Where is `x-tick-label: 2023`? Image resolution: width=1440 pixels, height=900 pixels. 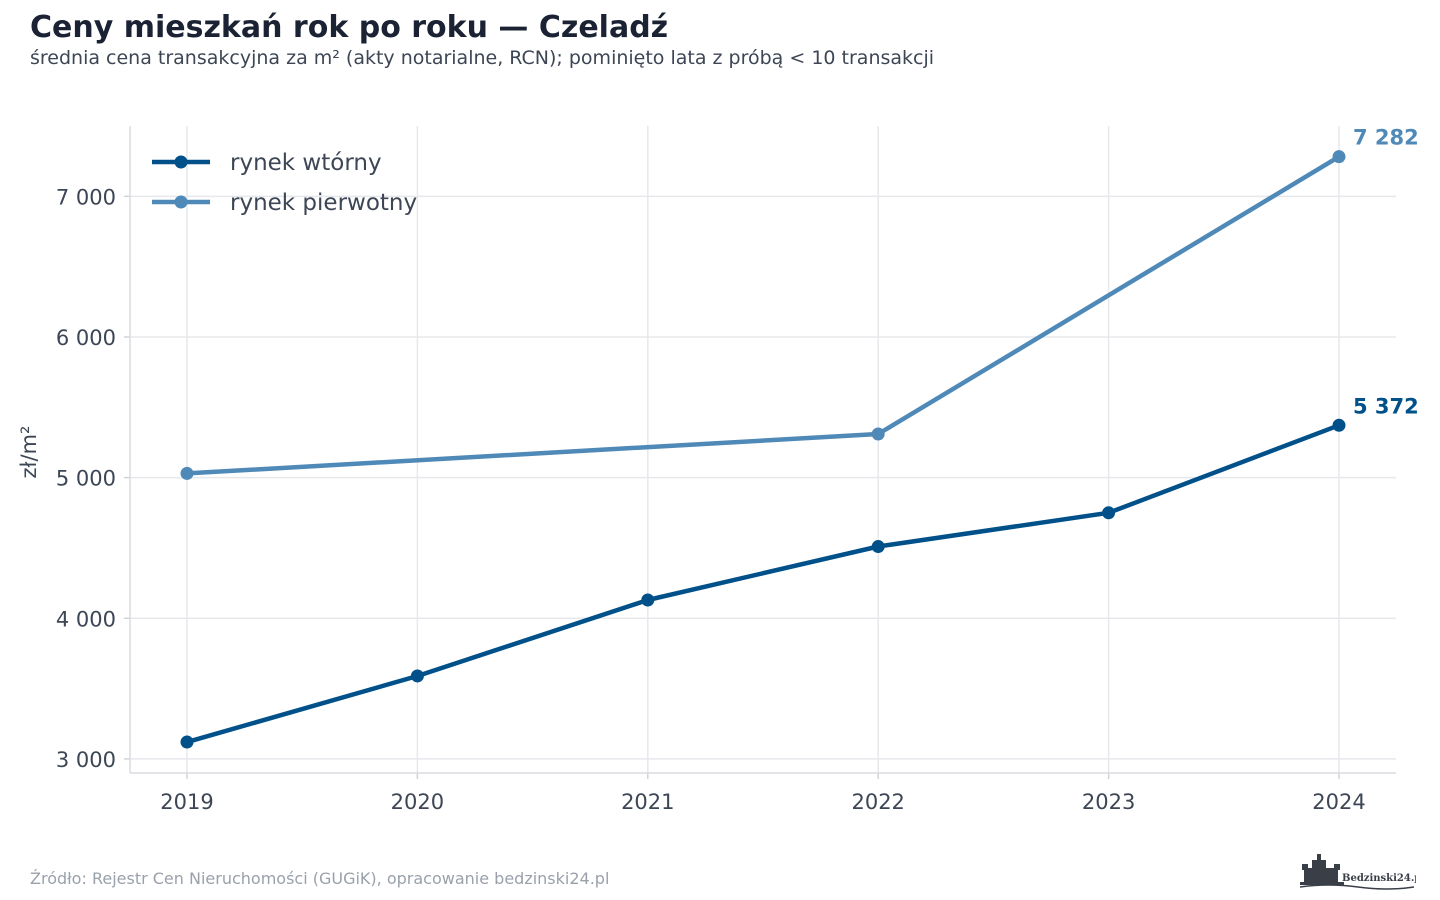 x-tick-label: 2023 is located at coordinates (1108, 802).